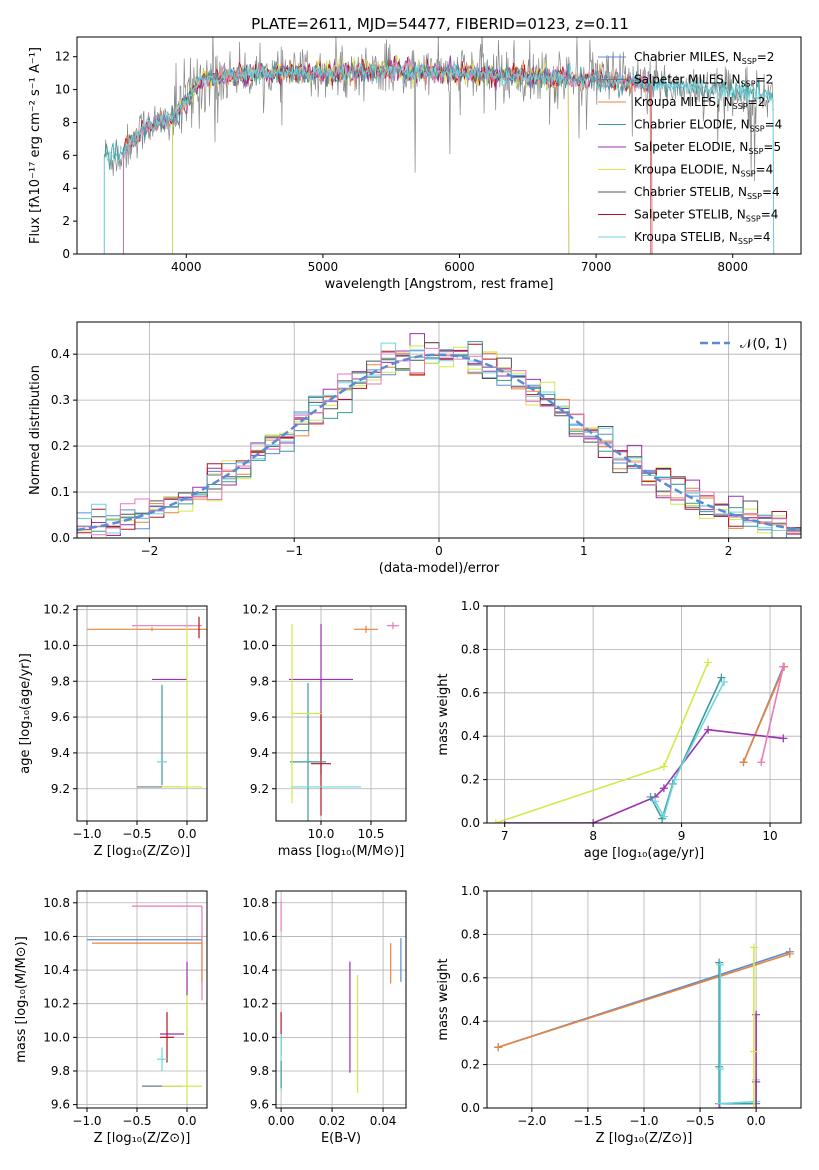 The height and width of the screenshot is (1170, 819). I want to click on y-tick-label: 0.6, so click(470, 693).